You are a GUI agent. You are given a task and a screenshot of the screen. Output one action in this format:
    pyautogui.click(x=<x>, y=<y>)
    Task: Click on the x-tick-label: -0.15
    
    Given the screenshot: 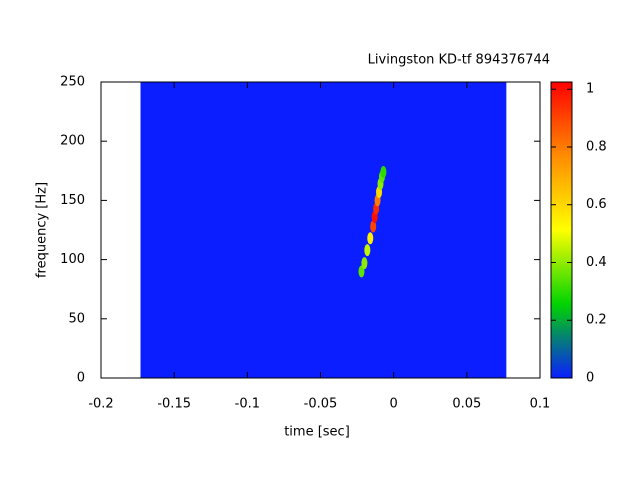 What is the action you would take?
    pyautogui.click(x=174, y=404)
    